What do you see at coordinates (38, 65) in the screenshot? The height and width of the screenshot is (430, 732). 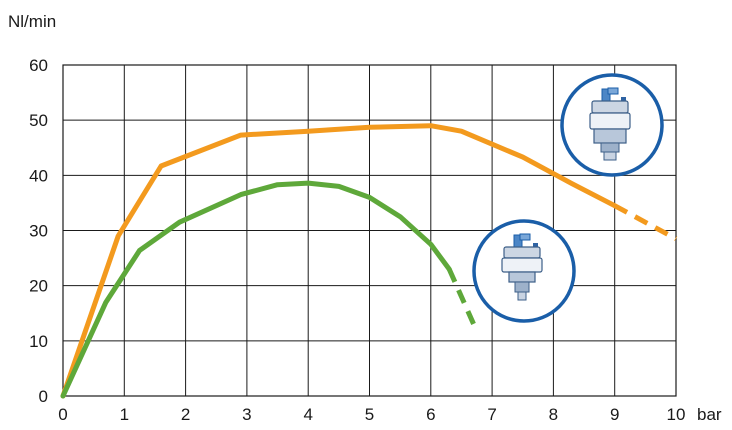 I see `y-tick-label: 60` at bounding box center [38, 65].